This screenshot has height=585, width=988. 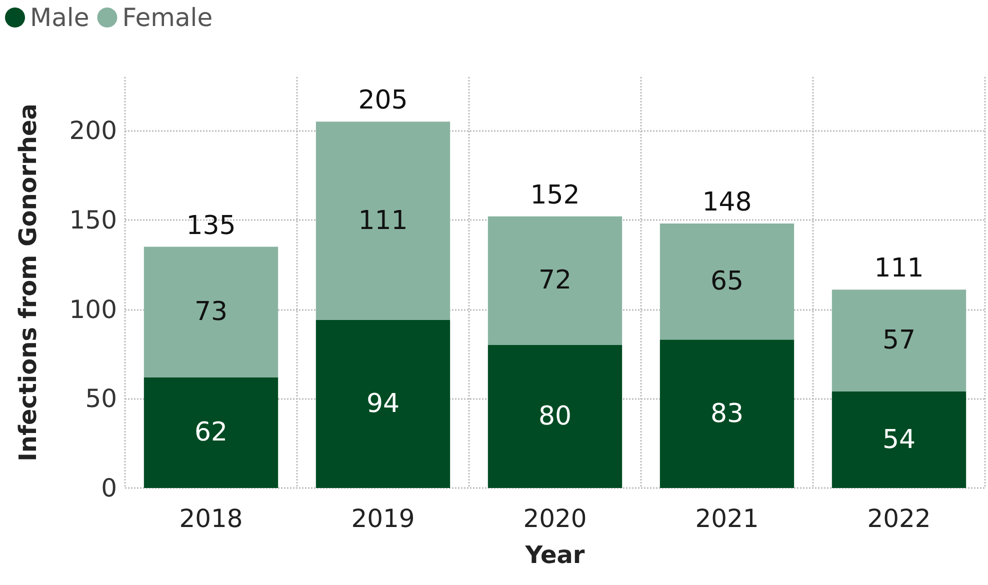 What do you see at coordinates (555, 195) in the screenshot?
I see `total-label: 152` at bounding box center [555, 195].